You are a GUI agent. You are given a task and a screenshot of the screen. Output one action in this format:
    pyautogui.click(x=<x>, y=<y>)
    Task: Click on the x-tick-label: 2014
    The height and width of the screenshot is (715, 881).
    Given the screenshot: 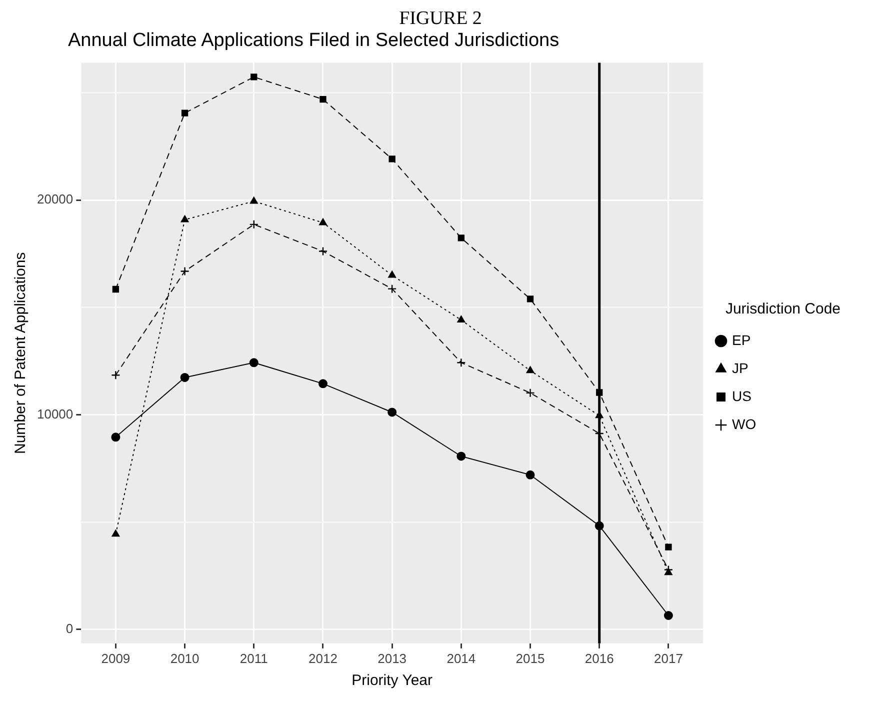 What is the action you would take?
    pyautogui.click(x=461, y=658)
    